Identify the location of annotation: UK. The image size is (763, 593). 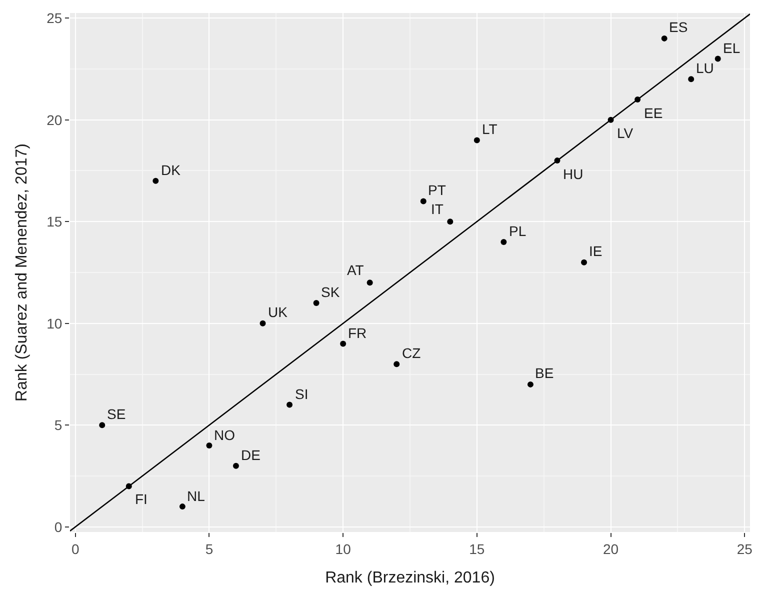
(278, 312).